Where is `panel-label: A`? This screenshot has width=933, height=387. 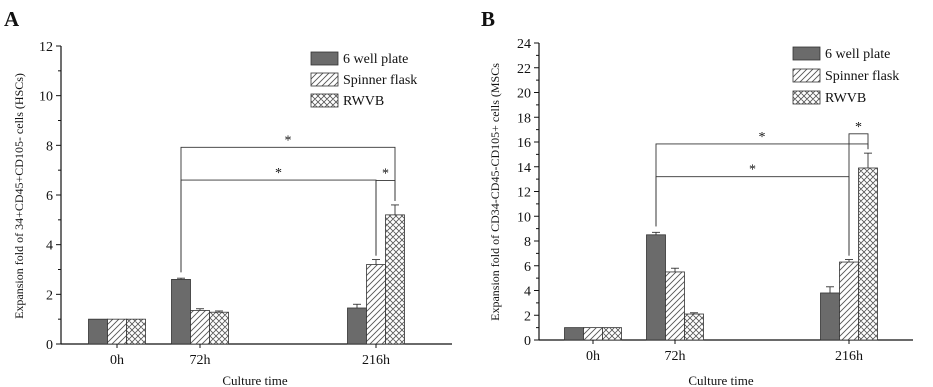 panel-label: A is located at coordinates (12, 19).